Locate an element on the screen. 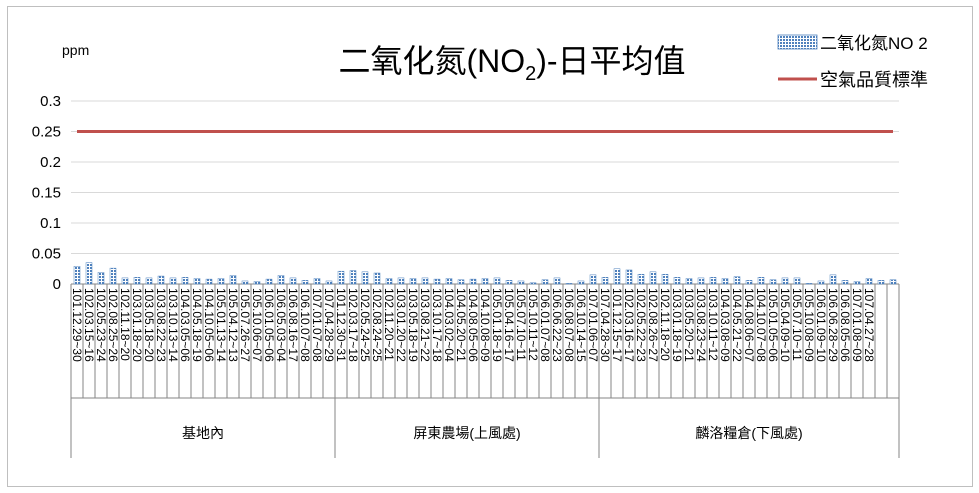 Image resolution: width=979 pixels, height=493 pixels. x-tick-label: 105.01.13~14 is located at coordinates (221, 325).